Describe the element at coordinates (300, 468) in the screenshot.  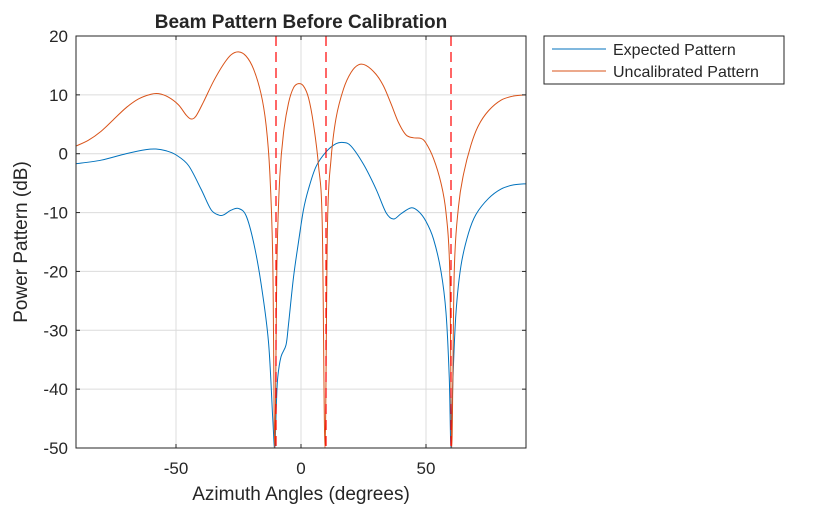
I see `x-tick-label: 0` at that location.